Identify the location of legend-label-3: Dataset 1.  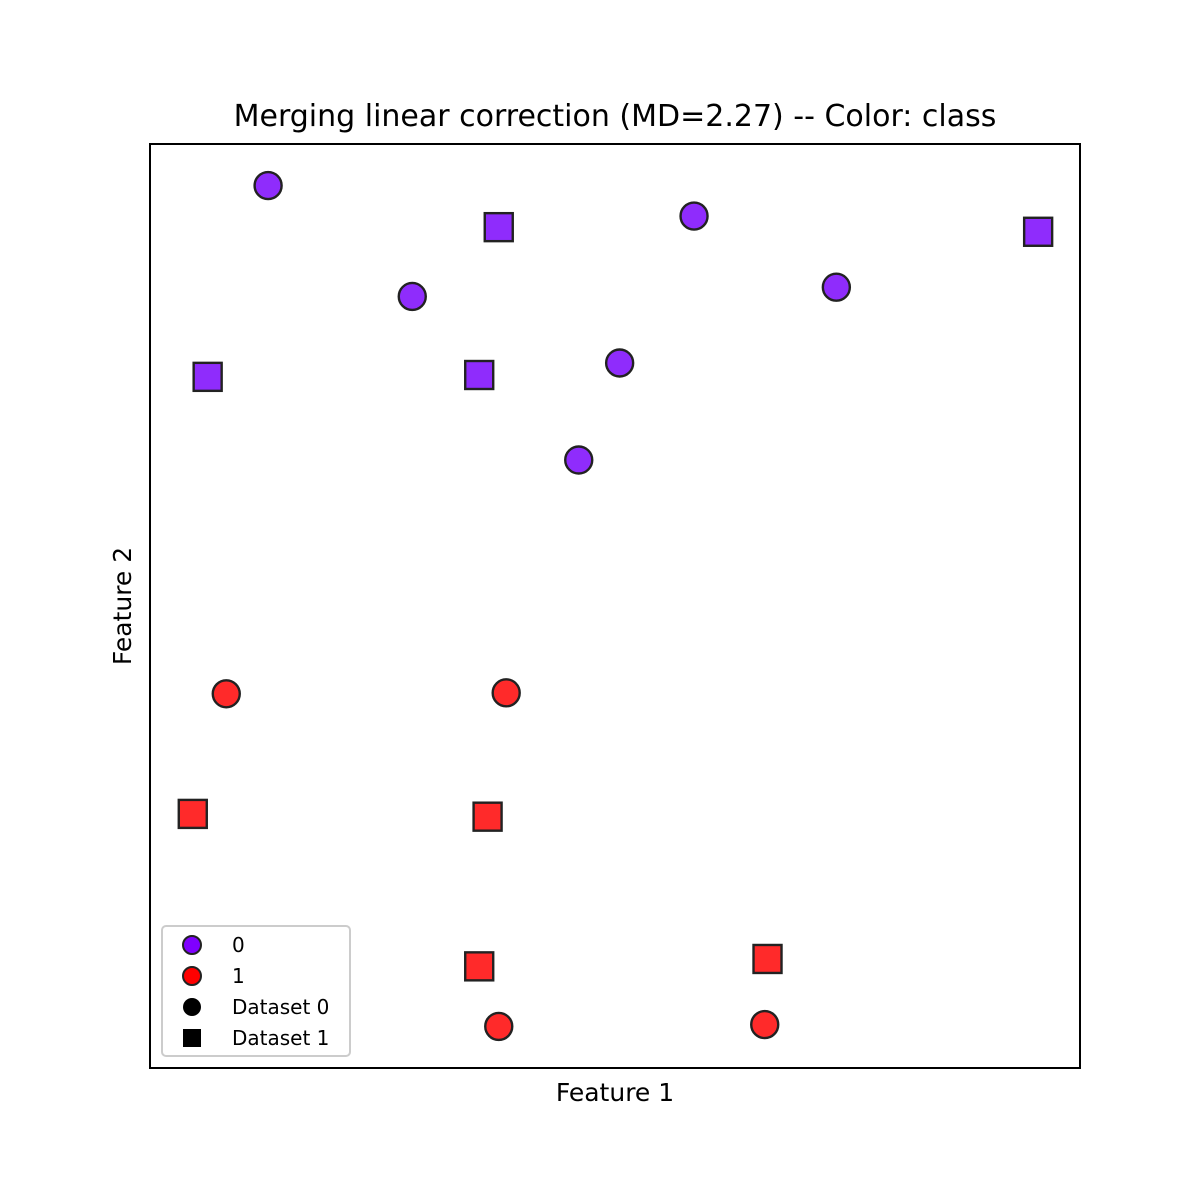
(280, 1038).